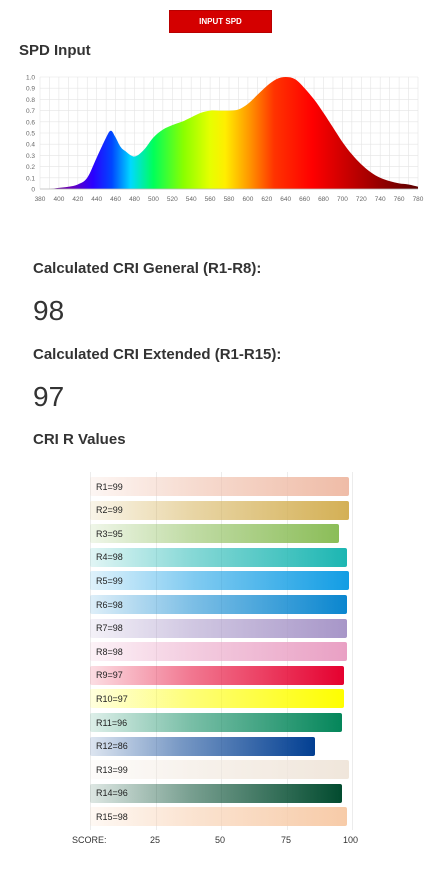  Describe the element at coordinates (214, 534) in the screenshot. I see `cri-bar-r3: R3=95` at that location.